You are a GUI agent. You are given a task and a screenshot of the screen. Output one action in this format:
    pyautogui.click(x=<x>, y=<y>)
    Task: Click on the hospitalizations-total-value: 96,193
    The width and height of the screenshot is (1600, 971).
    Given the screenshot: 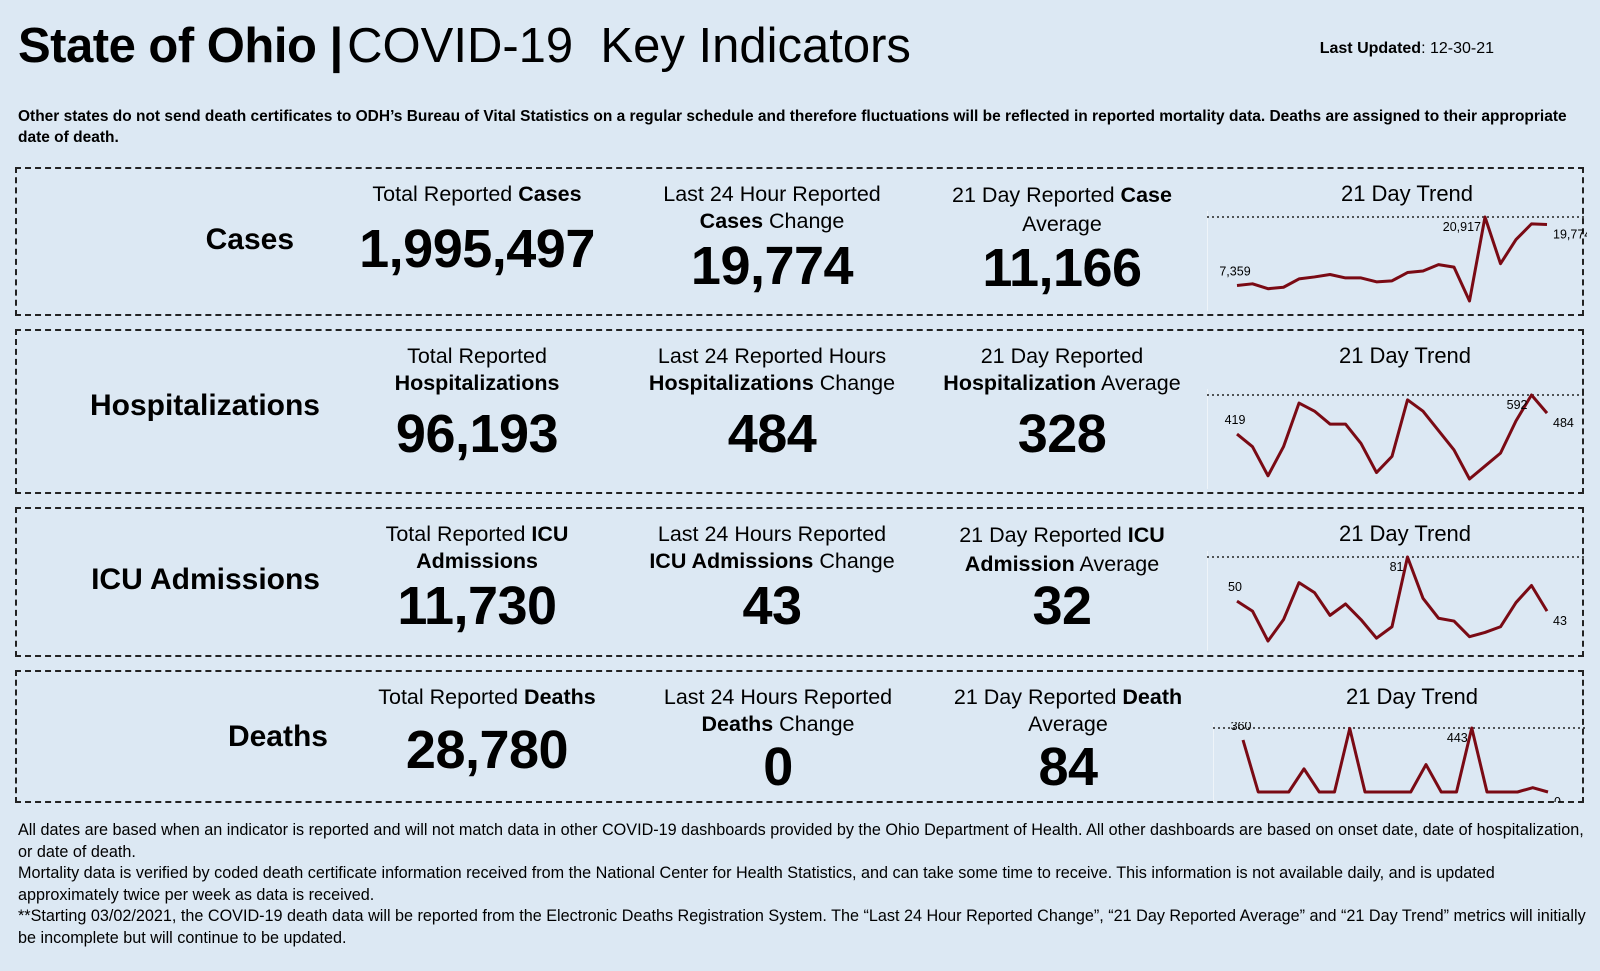 What is the action you would take?
    pyautogui.click(x=477, y=434)
    